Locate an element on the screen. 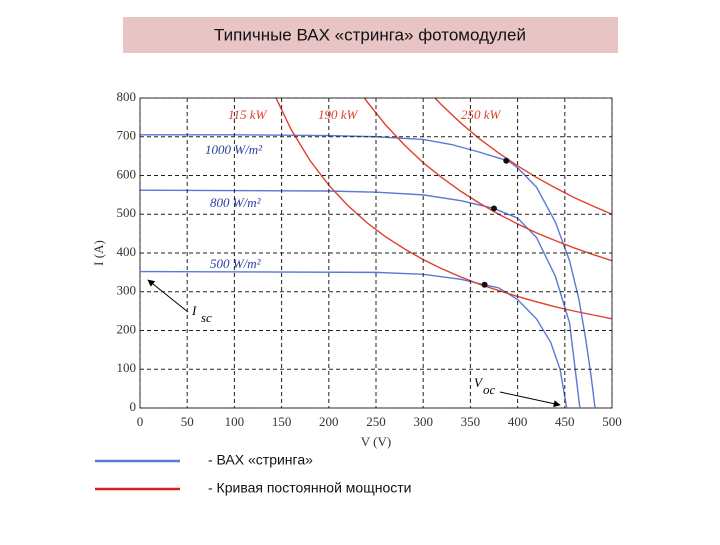  x-tick-label: 50 is located at coordinates (187, 421).